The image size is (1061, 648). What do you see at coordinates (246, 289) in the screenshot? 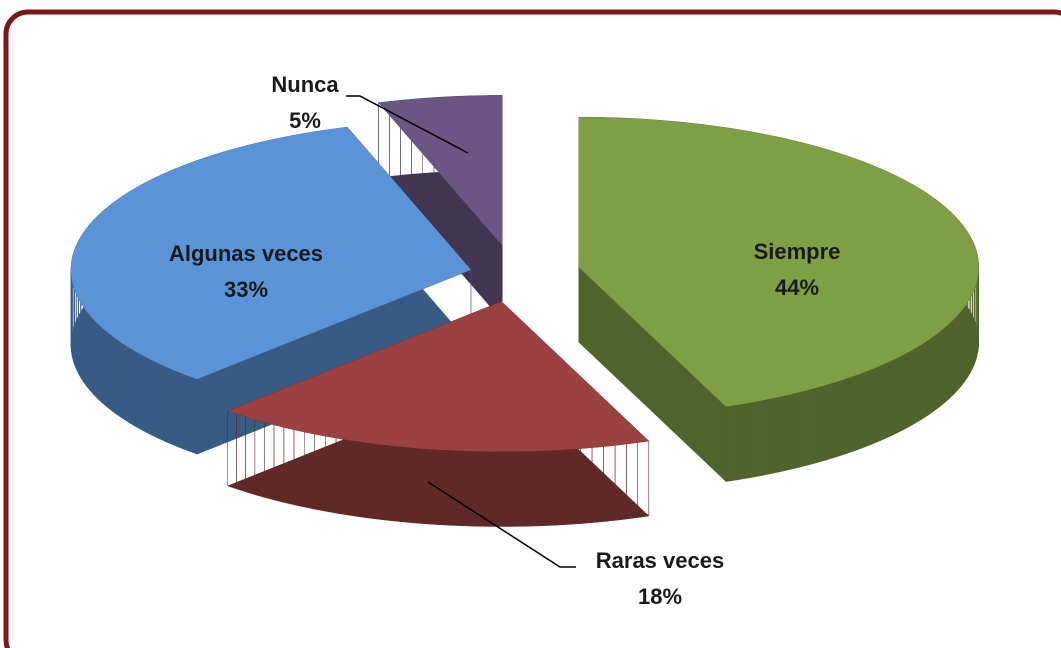
I see `value-label: 33%` at bounding box center [246, 289].